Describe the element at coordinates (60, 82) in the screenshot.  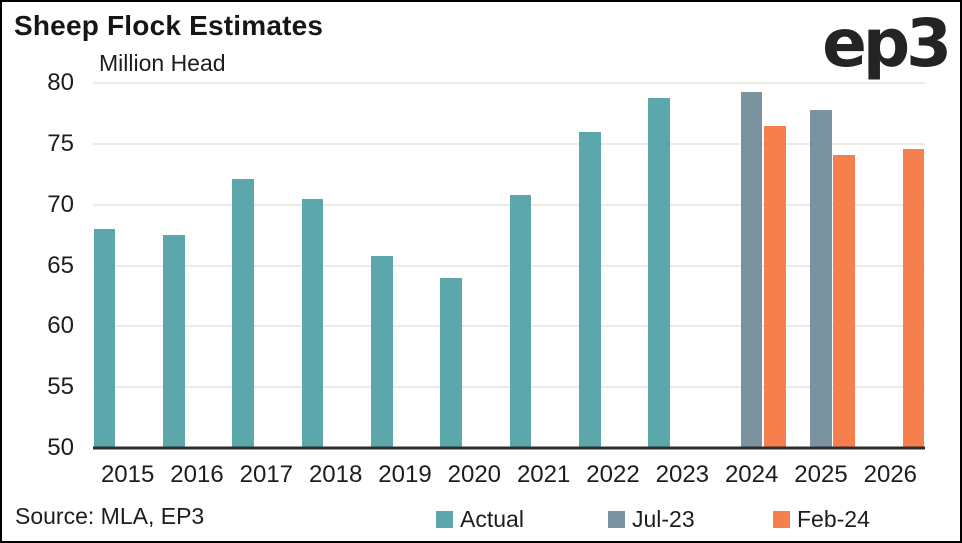
I see `y-tick-label-80: 80` at that location.